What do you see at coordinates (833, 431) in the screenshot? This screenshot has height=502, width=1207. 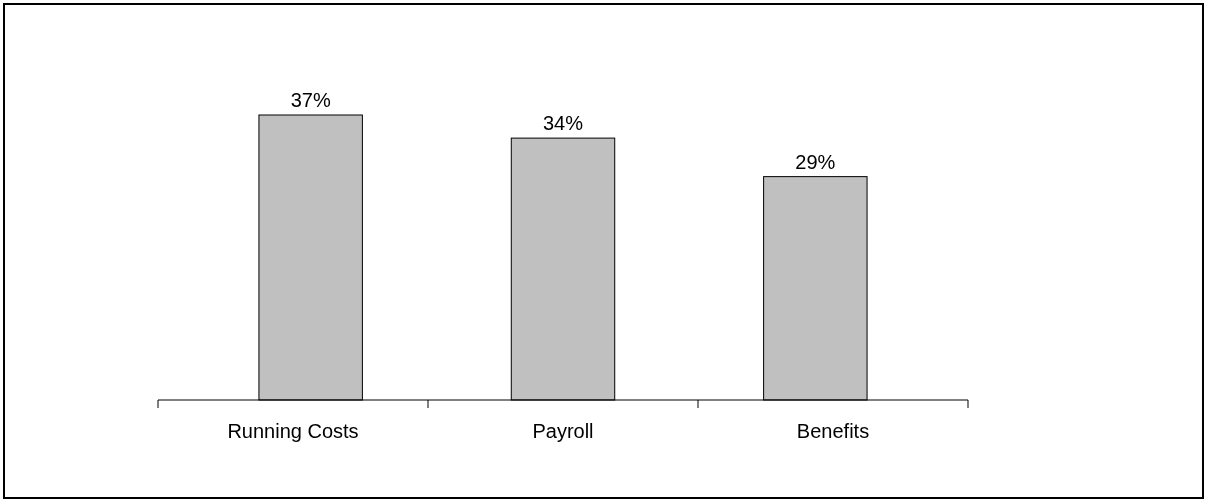 I see `x-tick-label: Benefits` at bounding box center [833, 431].